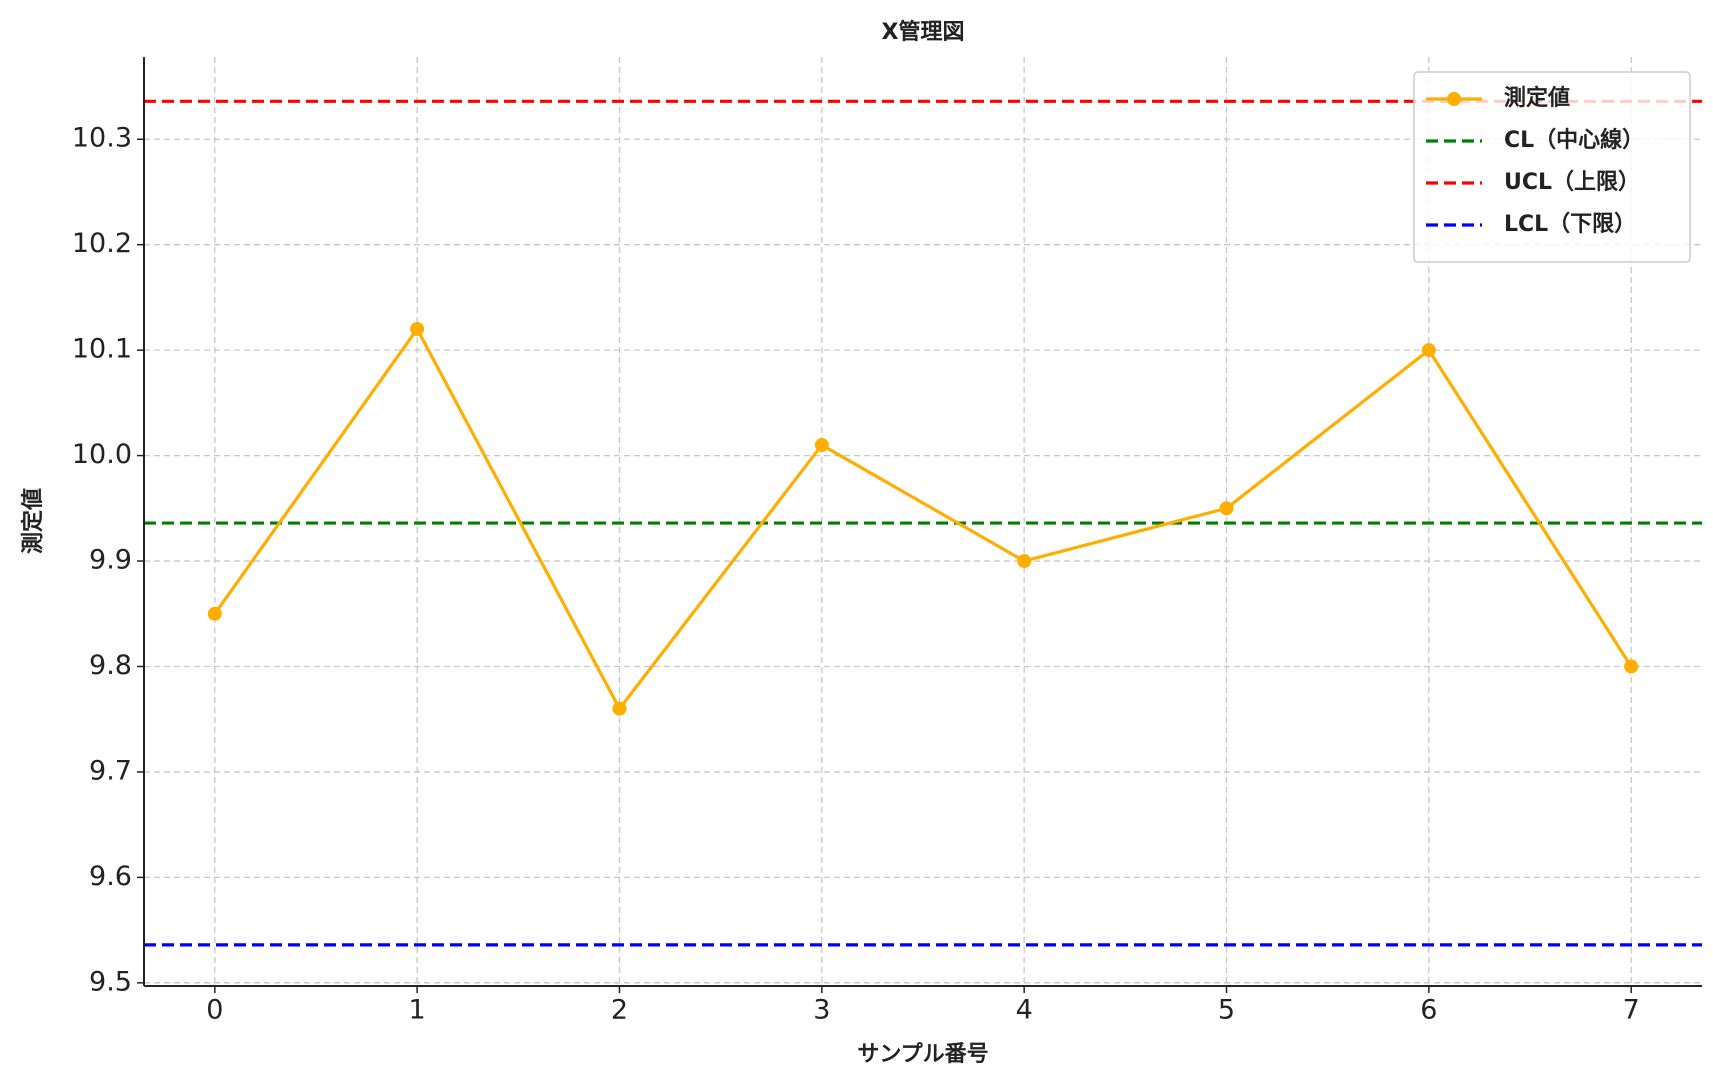 This screenshot has height=1084, width=1713. What do you see at coordinates (1454, 99) in the screenshot?
I see `legend-marker` at bounding box center [1454, 99].